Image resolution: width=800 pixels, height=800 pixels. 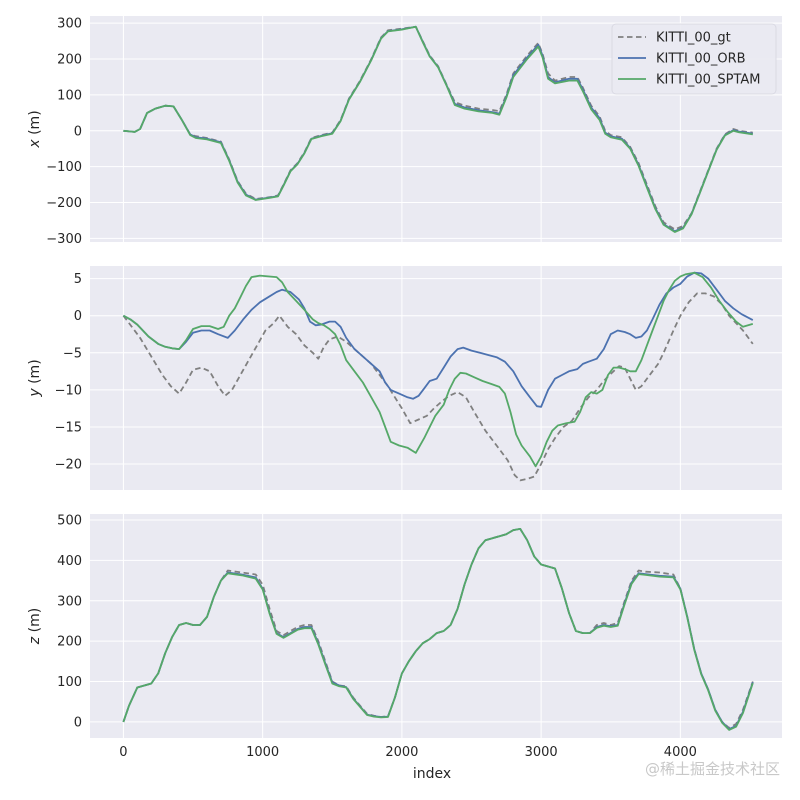 I want to click on x-tick-label: 1000, so click(x=262, y=752).